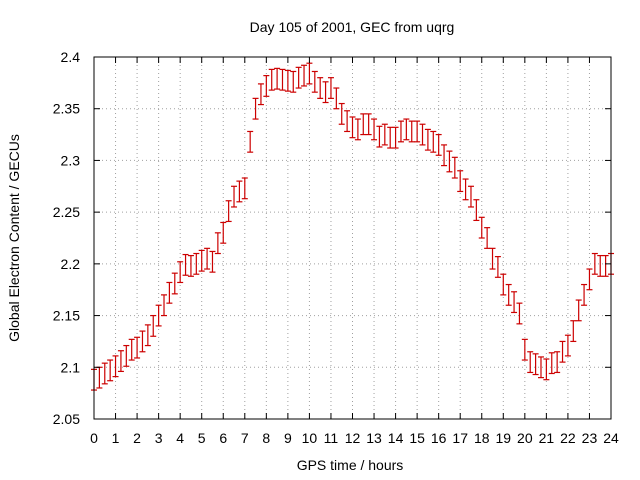 The image size is (640, 480). Describe the element at coordinates (288, 438) in the screenshot. I see `x-tick-label: 9` at that location.